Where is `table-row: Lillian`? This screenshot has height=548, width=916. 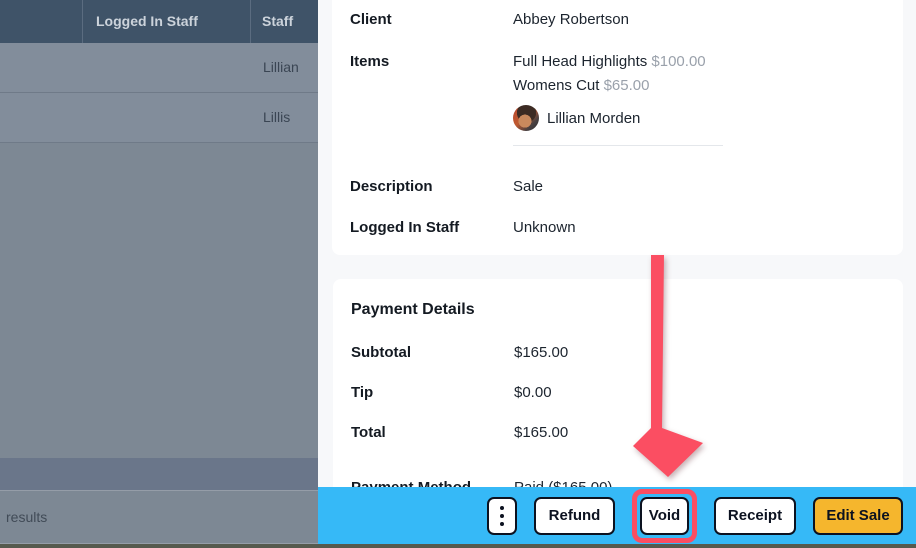
table-row: Lillian is located at coordinates (159, 68).